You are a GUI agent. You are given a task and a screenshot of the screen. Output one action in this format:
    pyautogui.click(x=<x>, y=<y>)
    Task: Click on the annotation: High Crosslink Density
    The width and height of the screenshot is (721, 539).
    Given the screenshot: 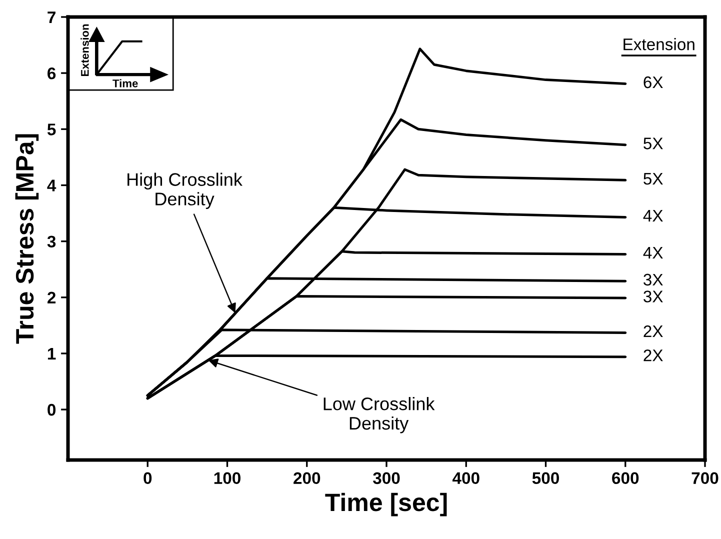 What is the action you would take?
    pyautogui.click(x=185, y=190)
    